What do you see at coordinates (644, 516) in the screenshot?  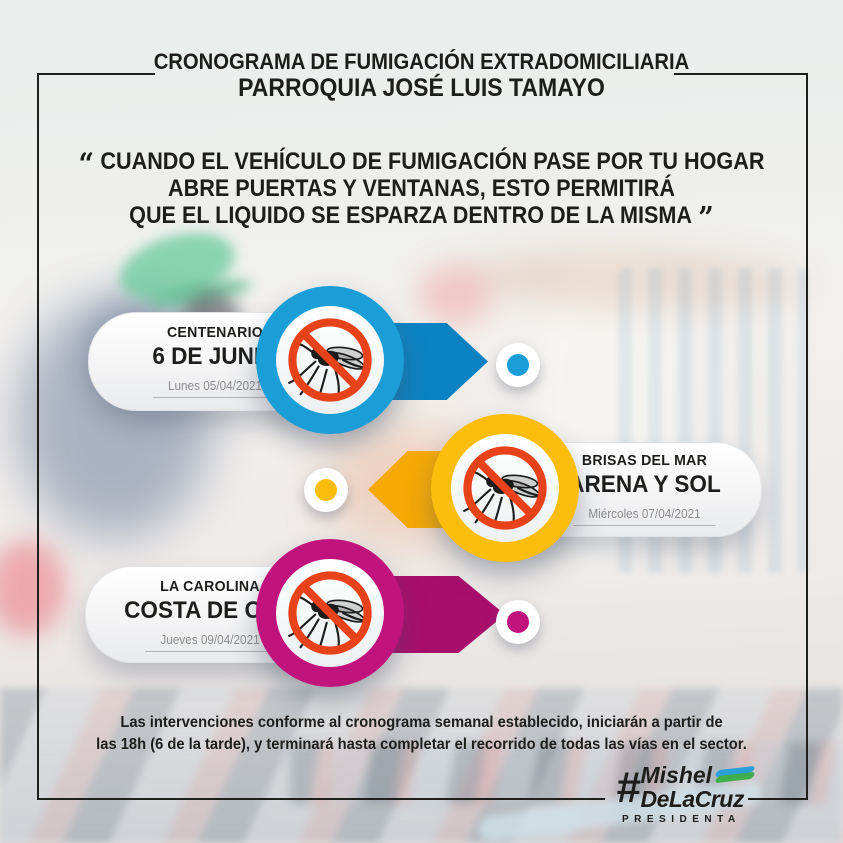 I see `schedule-date: Miércoles 07/04/2021` at bounding box center [644, 516].